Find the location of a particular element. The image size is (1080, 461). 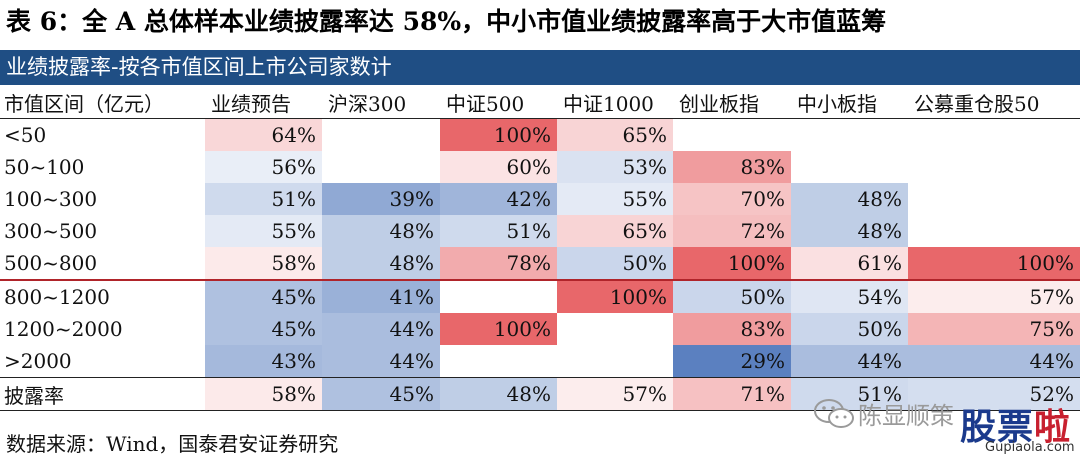

table-row: 100~300 51% 39% 42% 55% 70% 48% is located at coordinates (540, 199).